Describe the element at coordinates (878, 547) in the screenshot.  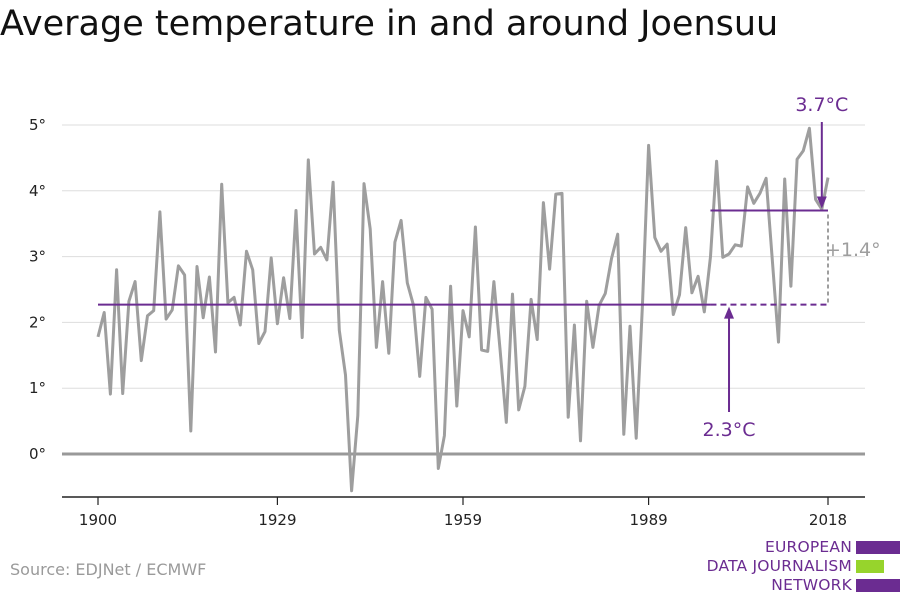
I see `logo-bar-top` at that location.